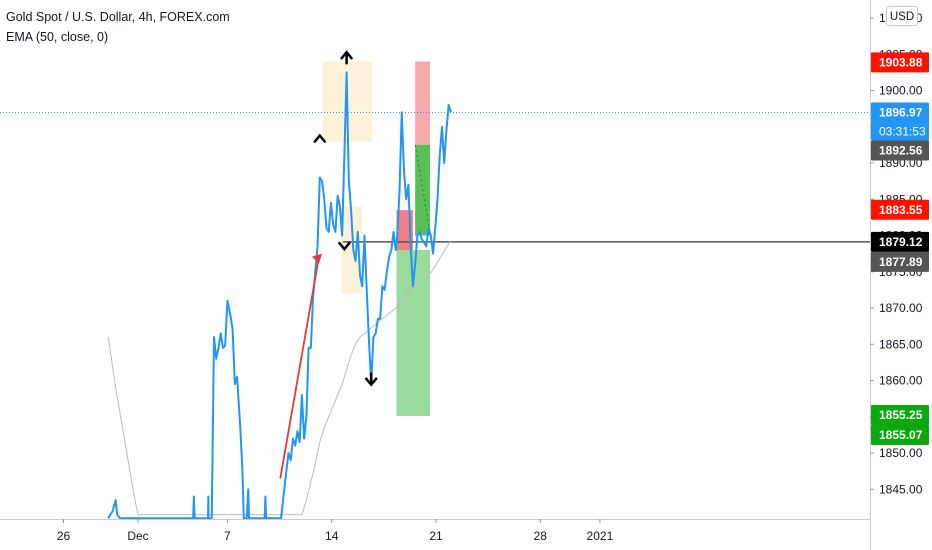 This screenshot has width=932, height=550. What do you see at coordinates (901, 308) in the screenshot?
I see `y-tick-label: 1870.00` at bounding box center [901, 308].